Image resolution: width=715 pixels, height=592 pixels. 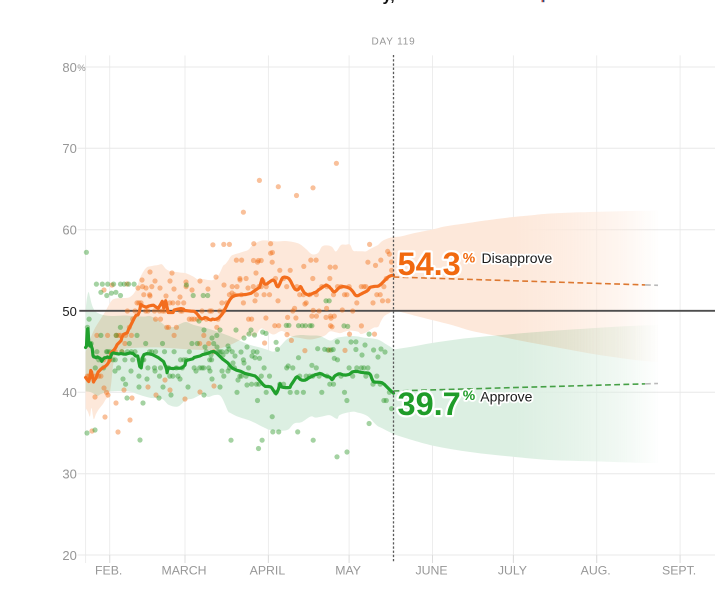 What do you see at coordinates (431, 571) in the screenshot?
I see `svg-text: JUNE` at bounding box center [431, 571].